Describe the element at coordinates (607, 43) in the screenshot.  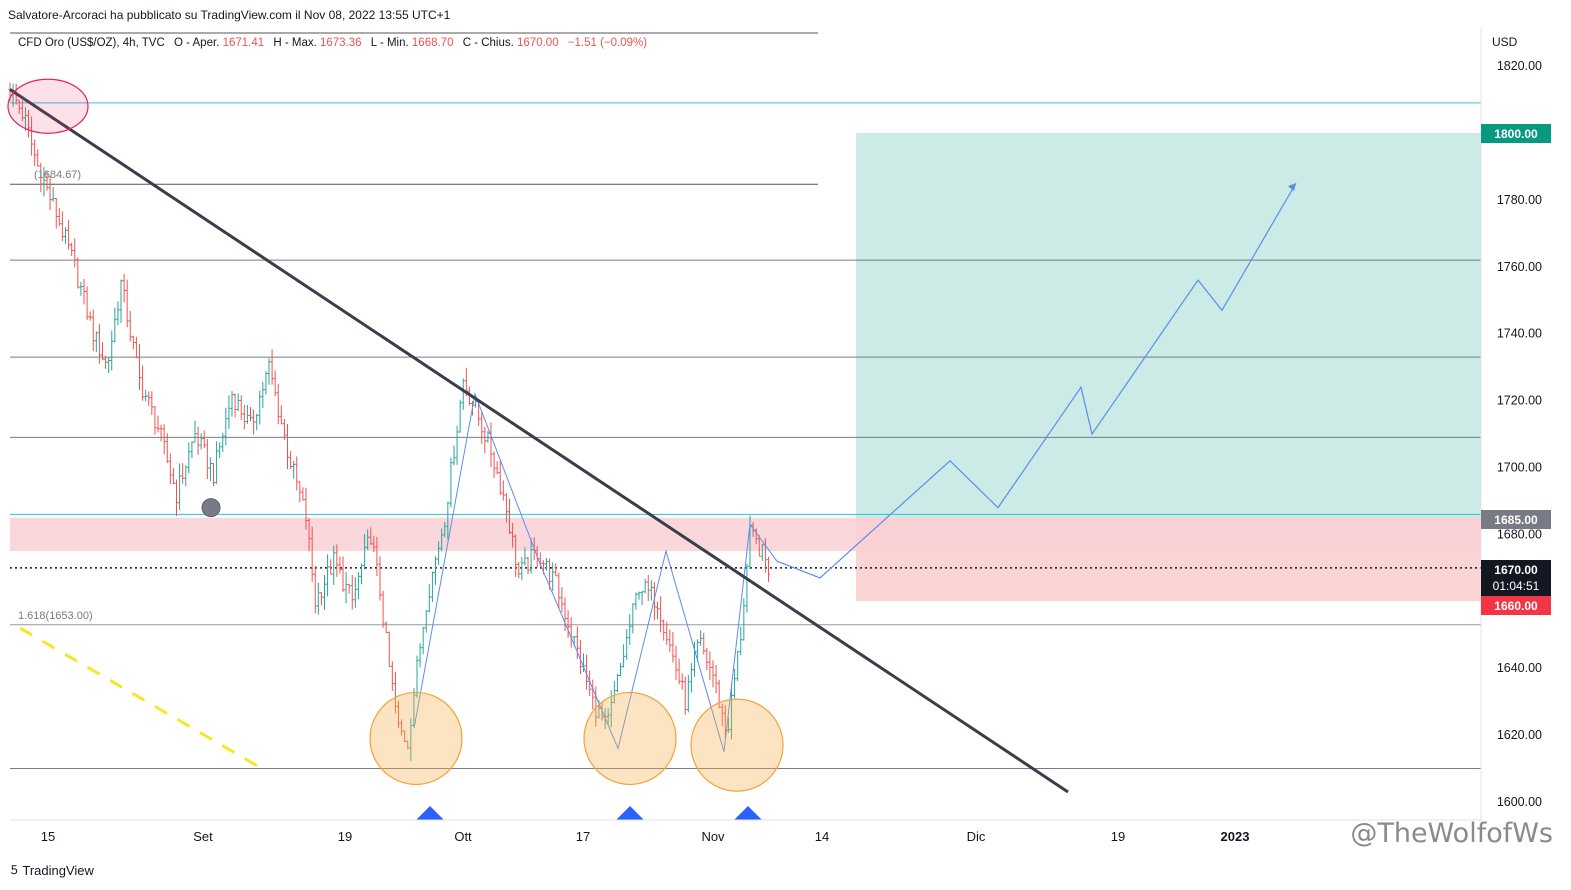
I see `legend-change: −1.51 (−0.09%)` at that location.